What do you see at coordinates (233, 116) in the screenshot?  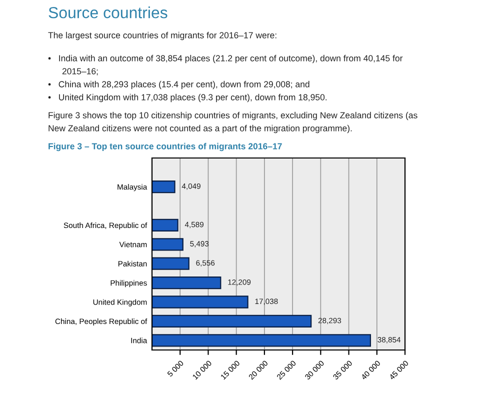 I see `caption: Figure 3 shows the top 10 citizenship countries of migrants, excluding New Zealand citizens (as` at bounding box center [233, 116].